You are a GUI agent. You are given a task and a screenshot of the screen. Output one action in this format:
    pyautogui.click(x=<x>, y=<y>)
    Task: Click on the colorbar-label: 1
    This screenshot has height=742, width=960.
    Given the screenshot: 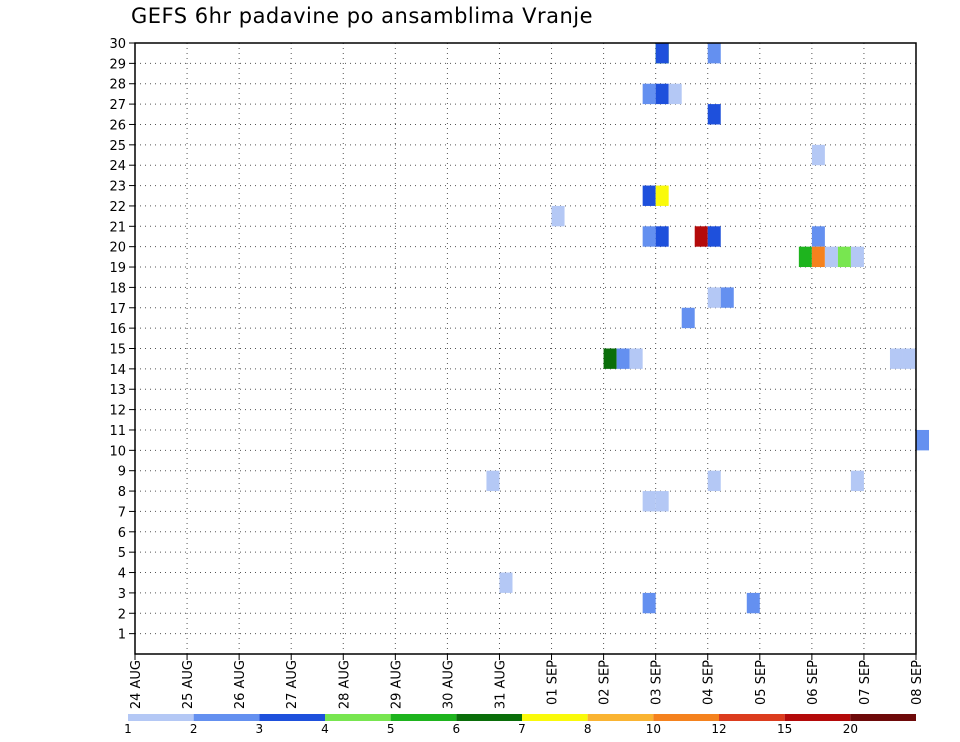 What is the action you would take?
    pyautogui.click(x=128, y=729)
    